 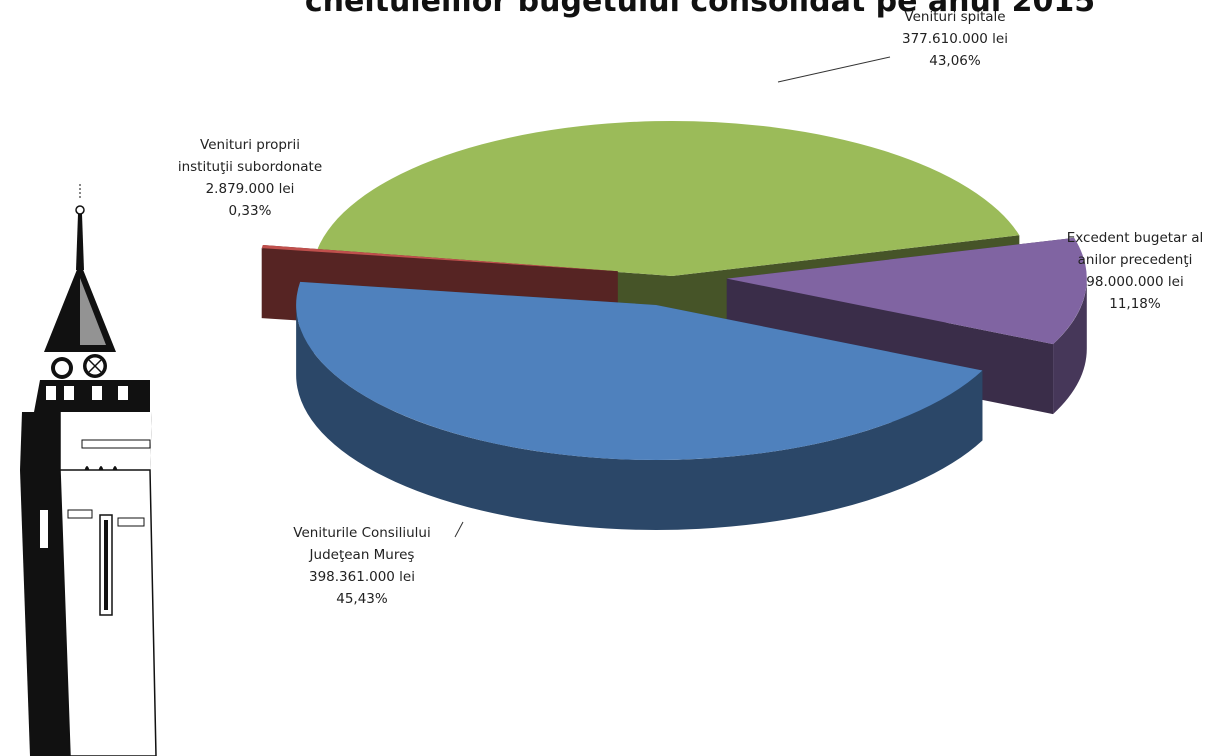 What do you see at coordinates (362, 533) in the screenshot?
I see `slice-label-name: Veniturile Consiliului` at bounding box center [362, 533].